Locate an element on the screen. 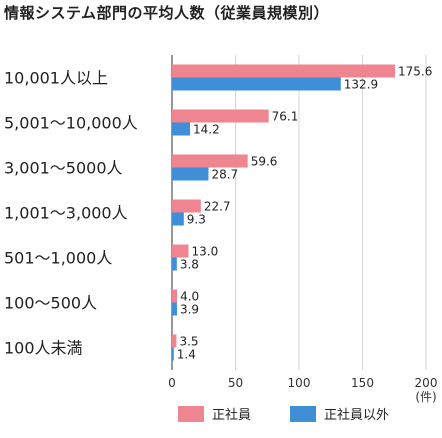  data-label: 1.4 is located at coordinates (186, 355).